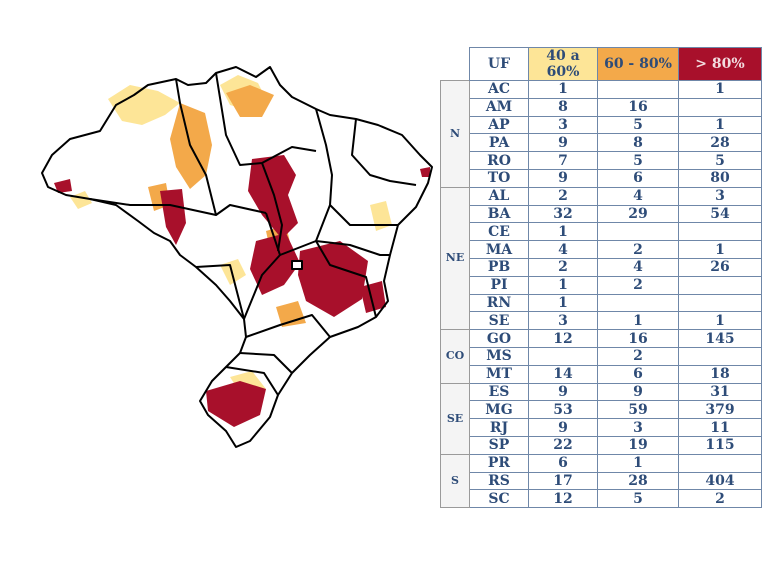  I want to click on uf-cell: SP, so click(499, 445).